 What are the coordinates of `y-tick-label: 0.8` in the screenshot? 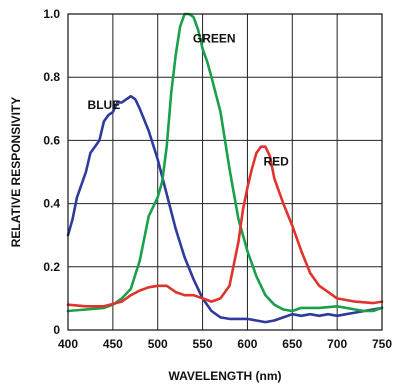 It's located at (51, 77).